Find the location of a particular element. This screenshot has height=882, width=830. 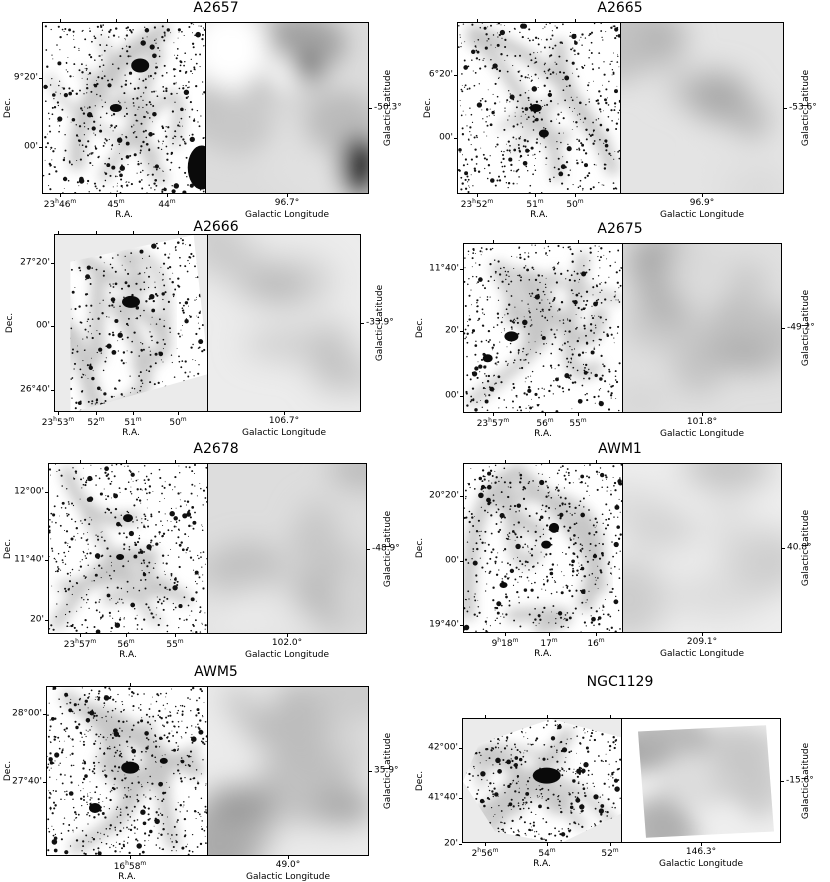

glat-tick-label: -15.6° is located at coordinates (800, 780).